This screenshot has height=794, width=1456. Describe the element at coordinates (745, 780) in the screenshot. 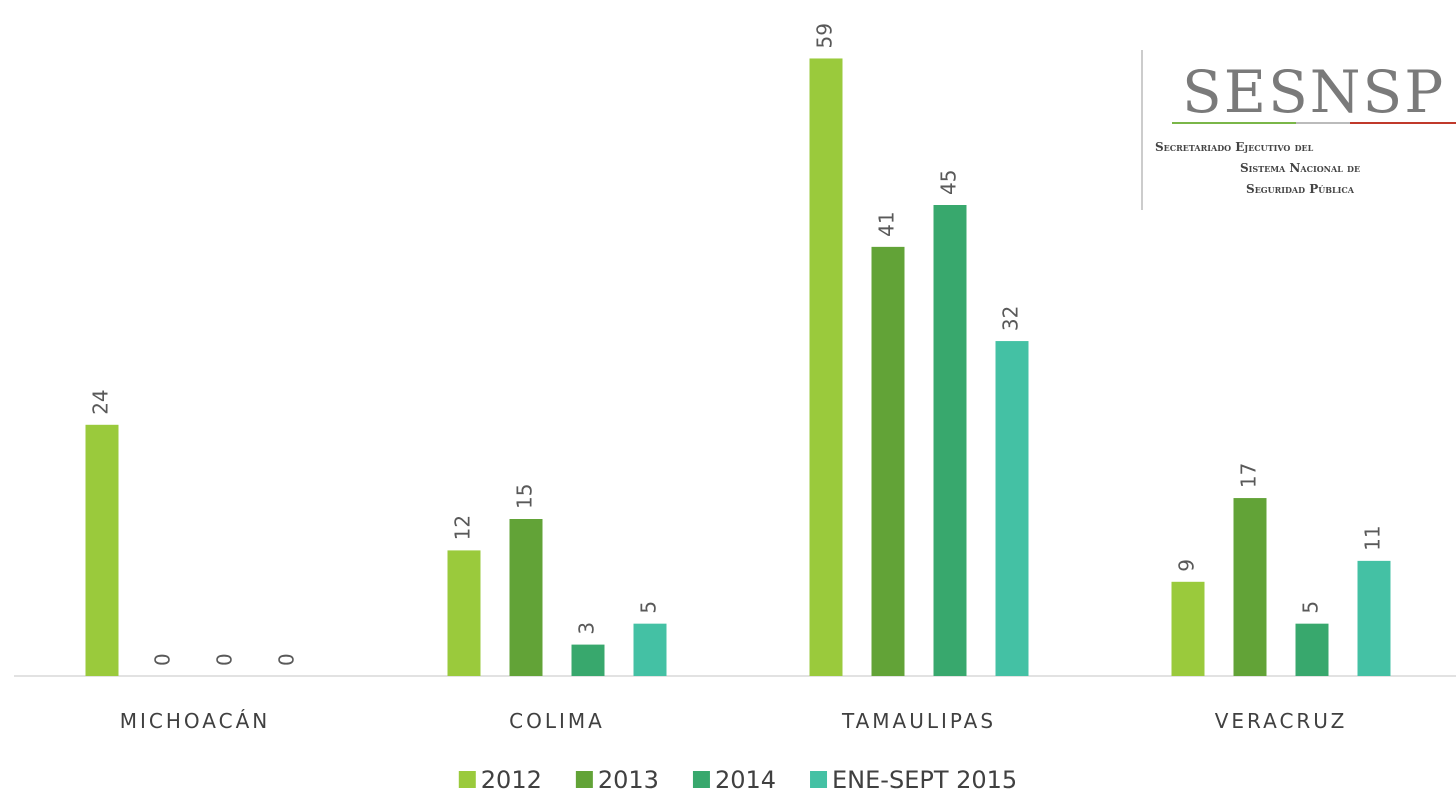

I see `legend-label: 2014` at that location.